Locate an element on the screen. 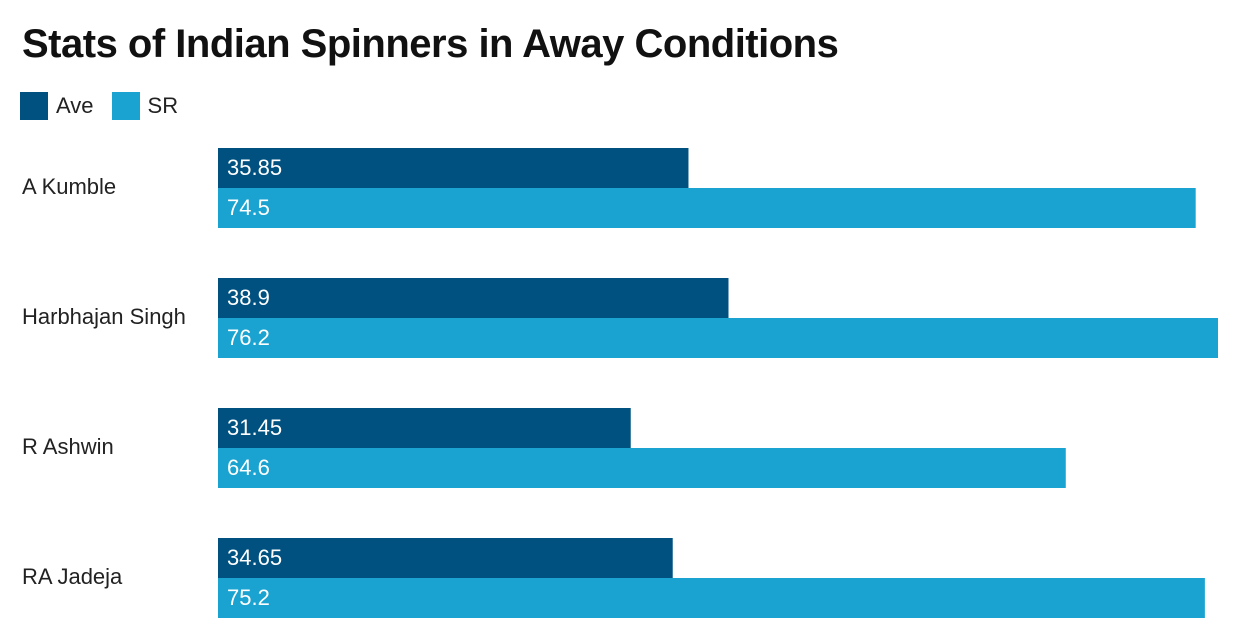 This screenshot has height=637, width=1240. category-label-r-ashwin: R Ashwin is located at coordinates (68, 446).